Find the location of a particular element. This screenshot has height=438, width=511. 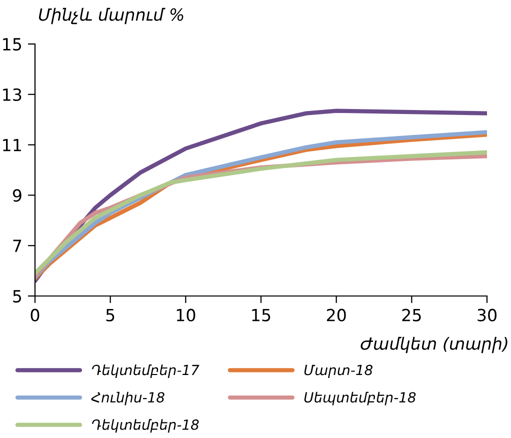

y-tick-label: 11 is located at coordinates (12, 145).